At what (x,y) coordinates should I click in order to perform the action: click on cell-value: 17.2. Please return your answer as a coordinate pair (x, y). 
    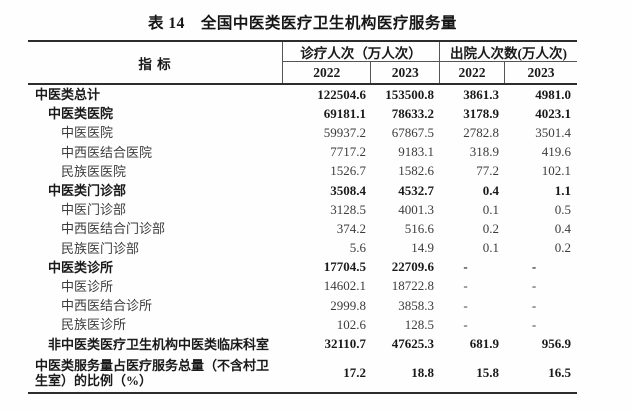
    Looking at the image, I should click on (354, 372).